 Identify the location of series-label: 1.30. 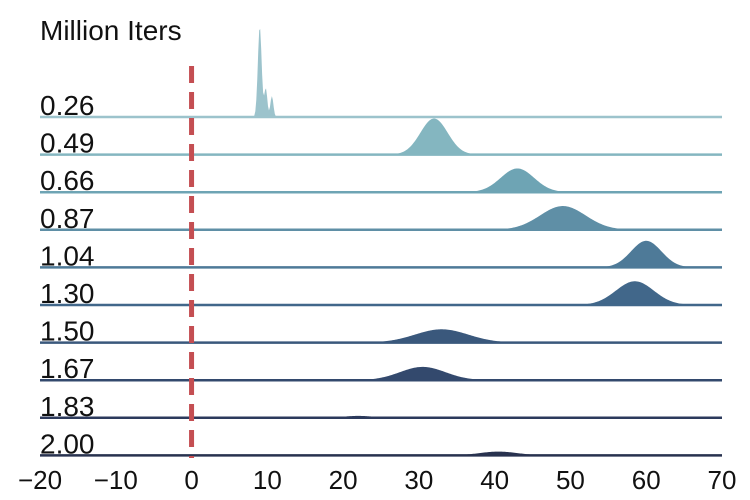
(67, 293).